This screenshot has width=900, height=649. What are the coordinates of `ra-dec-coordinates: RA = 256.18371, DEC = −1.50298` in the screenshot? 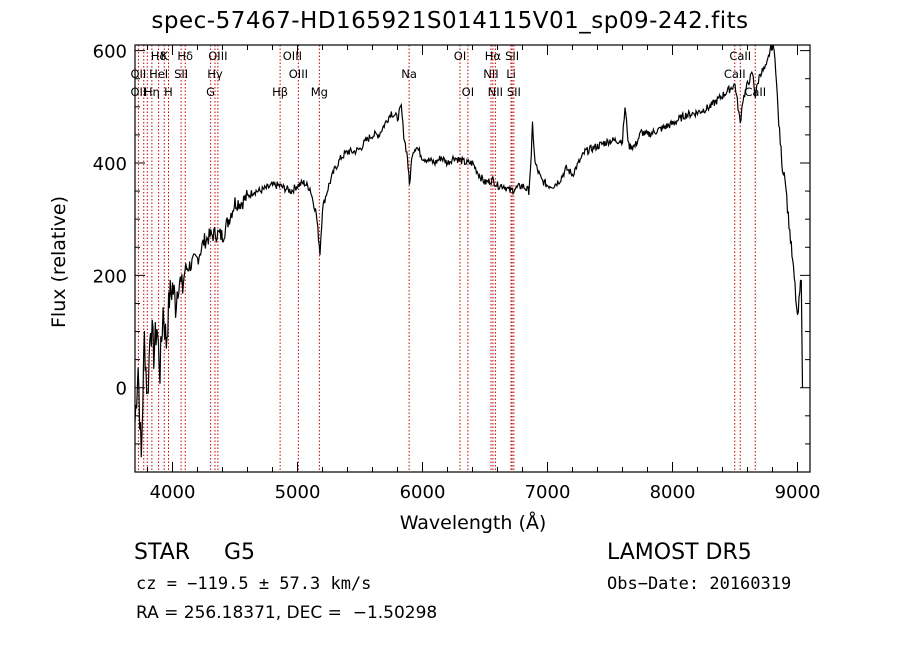 It's located at (287, 613).